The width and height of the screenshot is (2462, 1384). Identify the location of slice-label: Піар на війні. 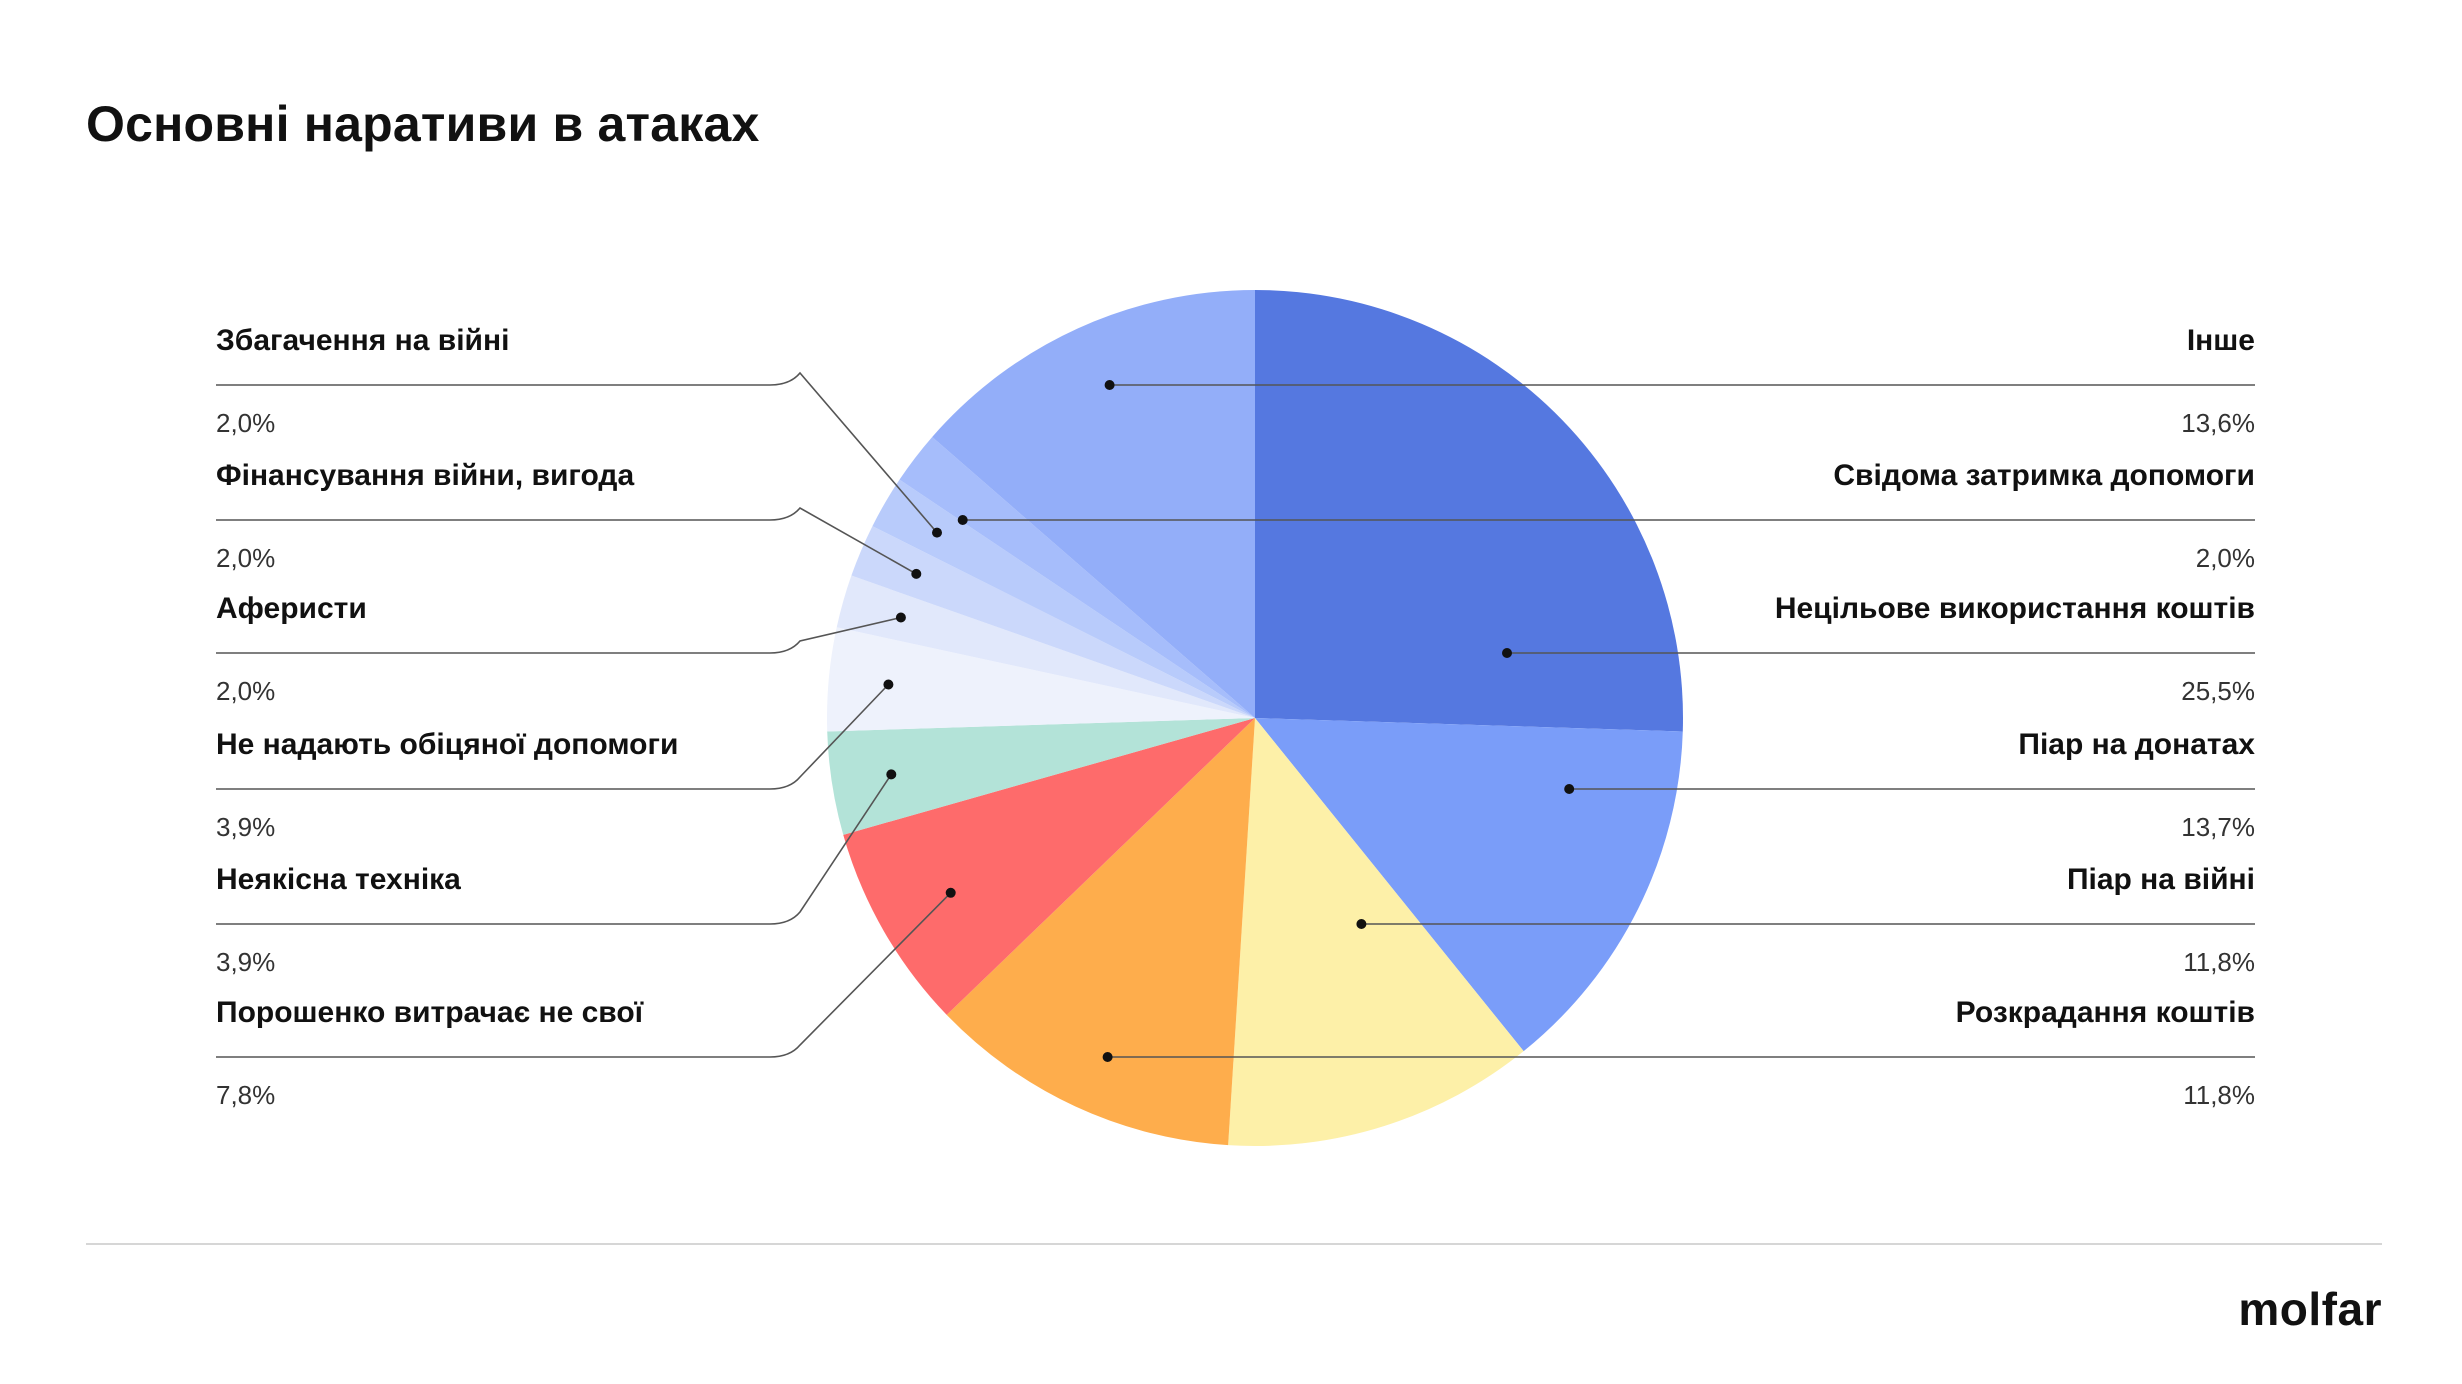
(2161, 879).